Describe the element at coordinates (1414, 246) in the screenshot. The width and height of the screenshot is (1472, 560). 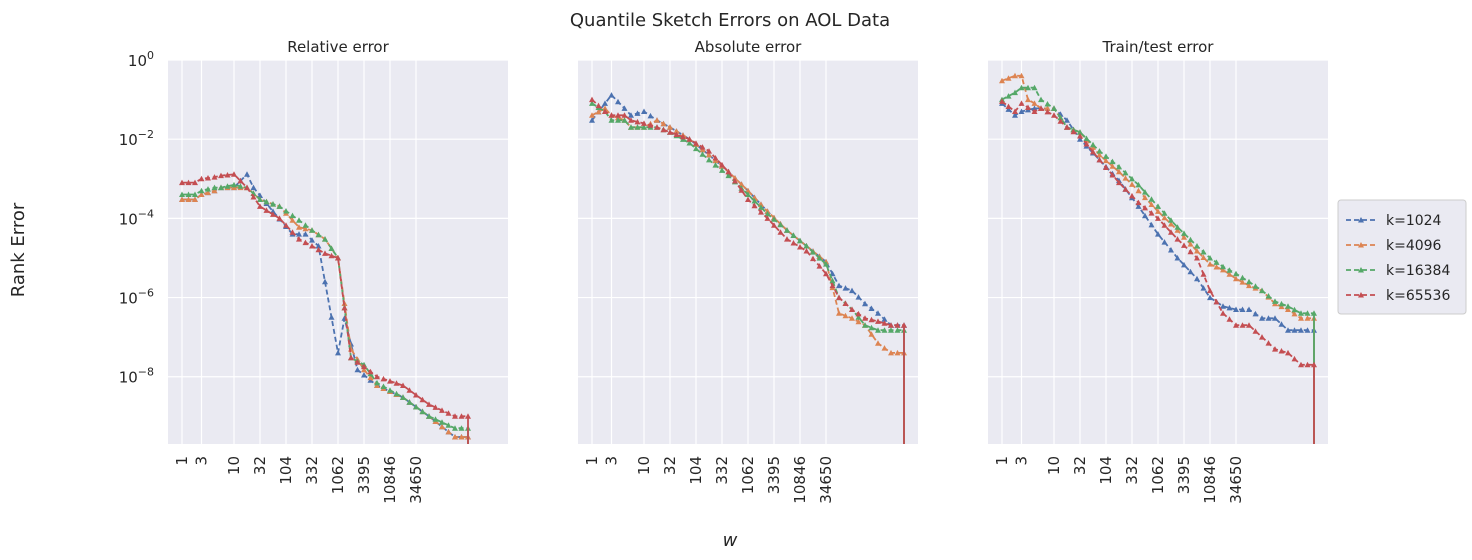
I see `legend-label: k=4096` at that location.